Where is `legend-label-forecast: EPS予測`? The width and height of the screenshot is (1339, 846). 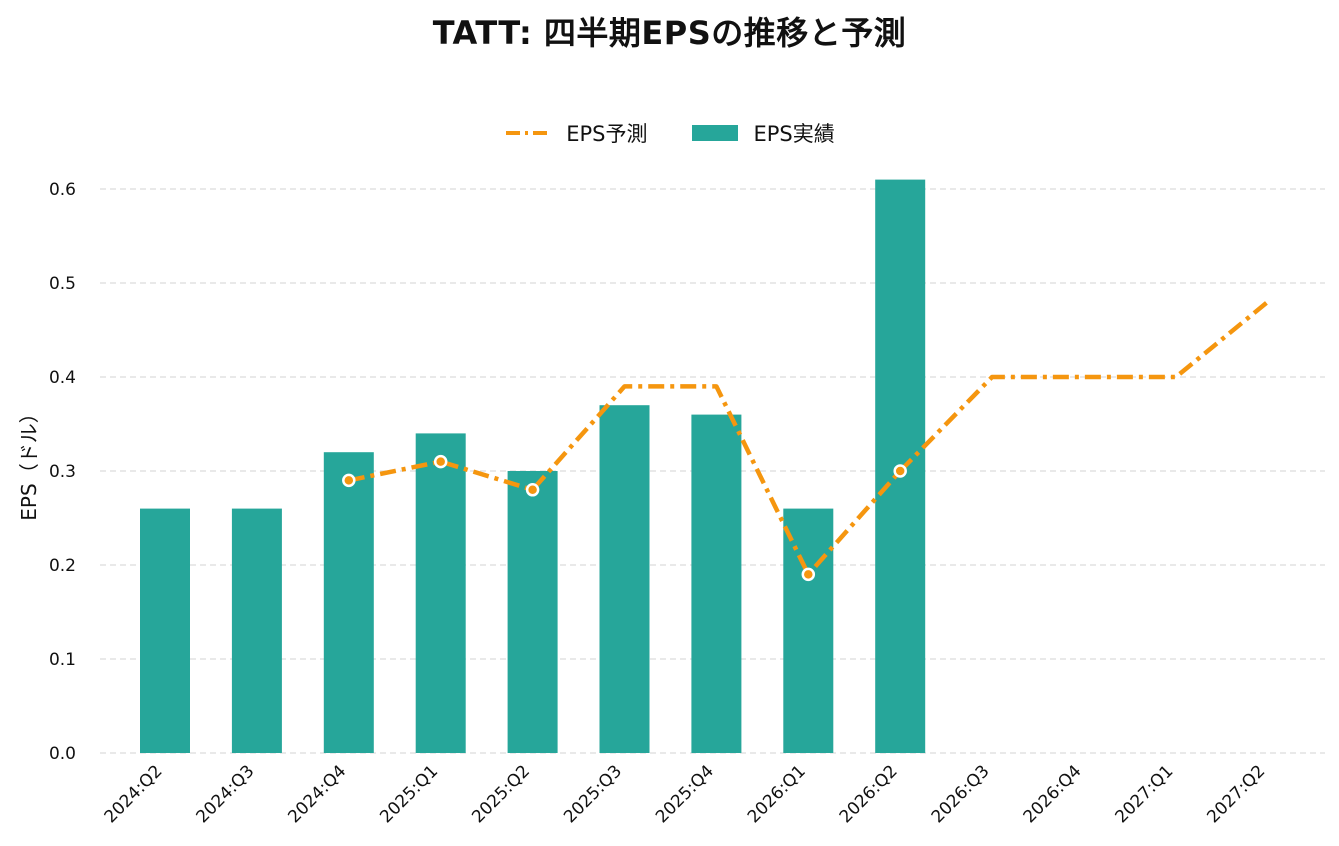 legend-label-forecast: EPS予測 is located at coordinates (607, 134).